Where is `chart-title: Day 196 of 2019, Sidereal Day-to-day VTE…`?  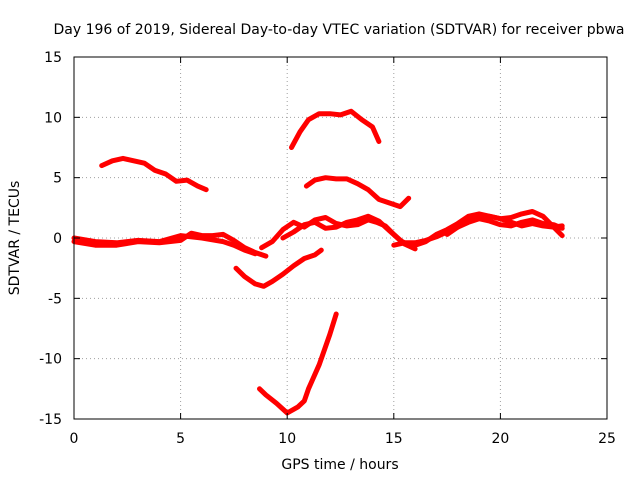 chart-title: Day 196 of 2019, Sidereal Day-to-day VTE… is located at coordinates (338, 30).